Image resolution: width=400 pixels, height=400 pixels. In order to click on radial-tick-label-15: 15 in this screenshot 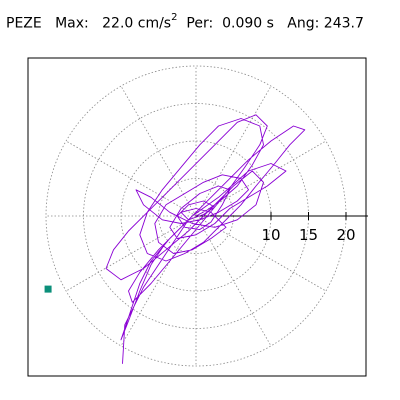, I will do `click(308, 235)`.